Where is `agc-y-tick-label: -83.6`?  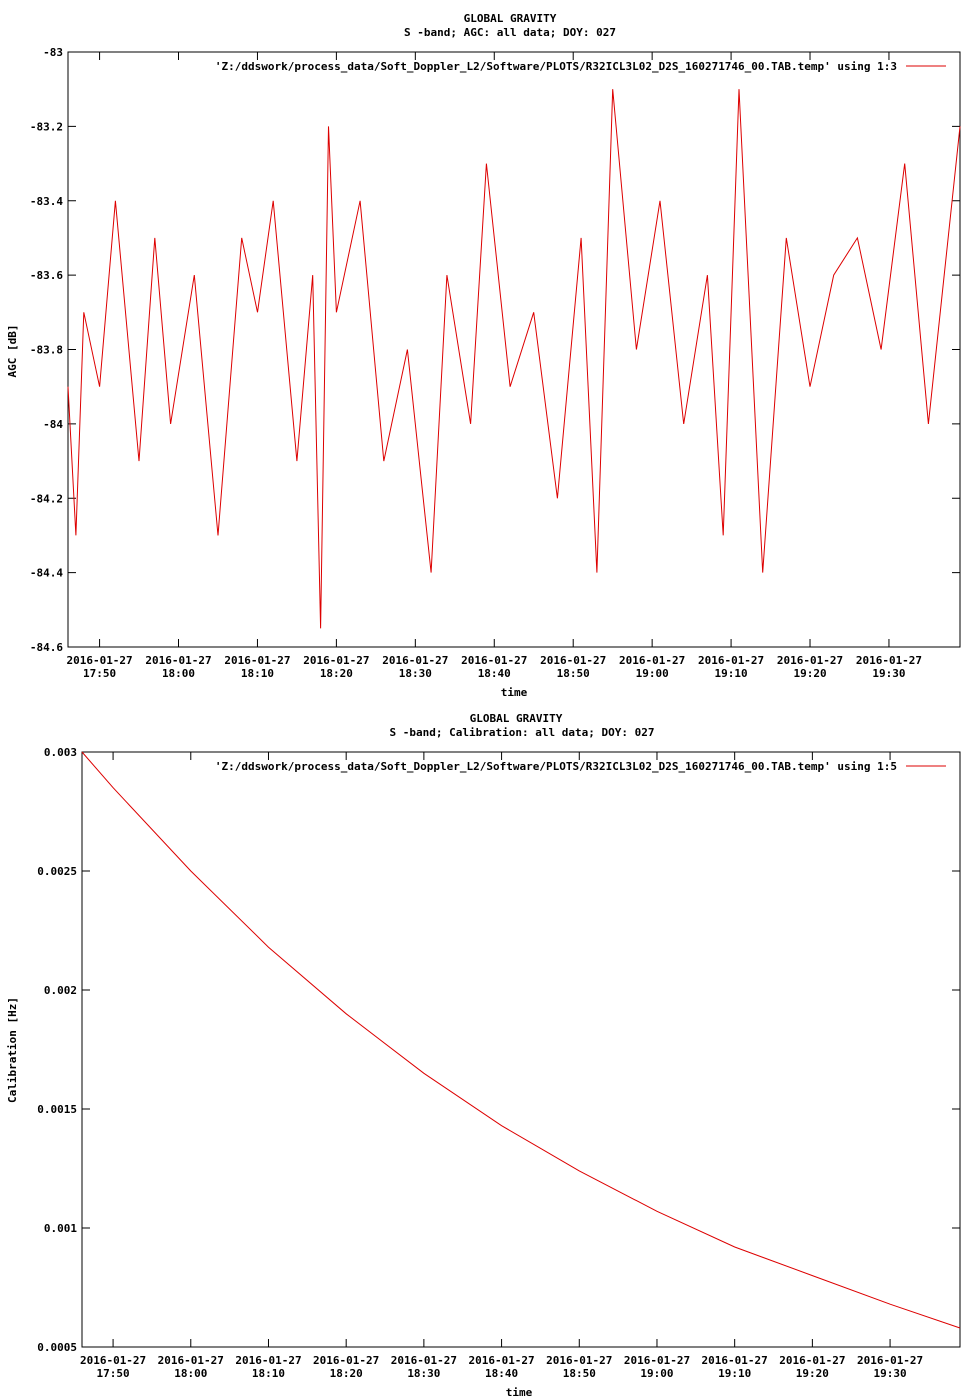
agc-y-tick-label: -83.6 is located at coordinates (46, 275).